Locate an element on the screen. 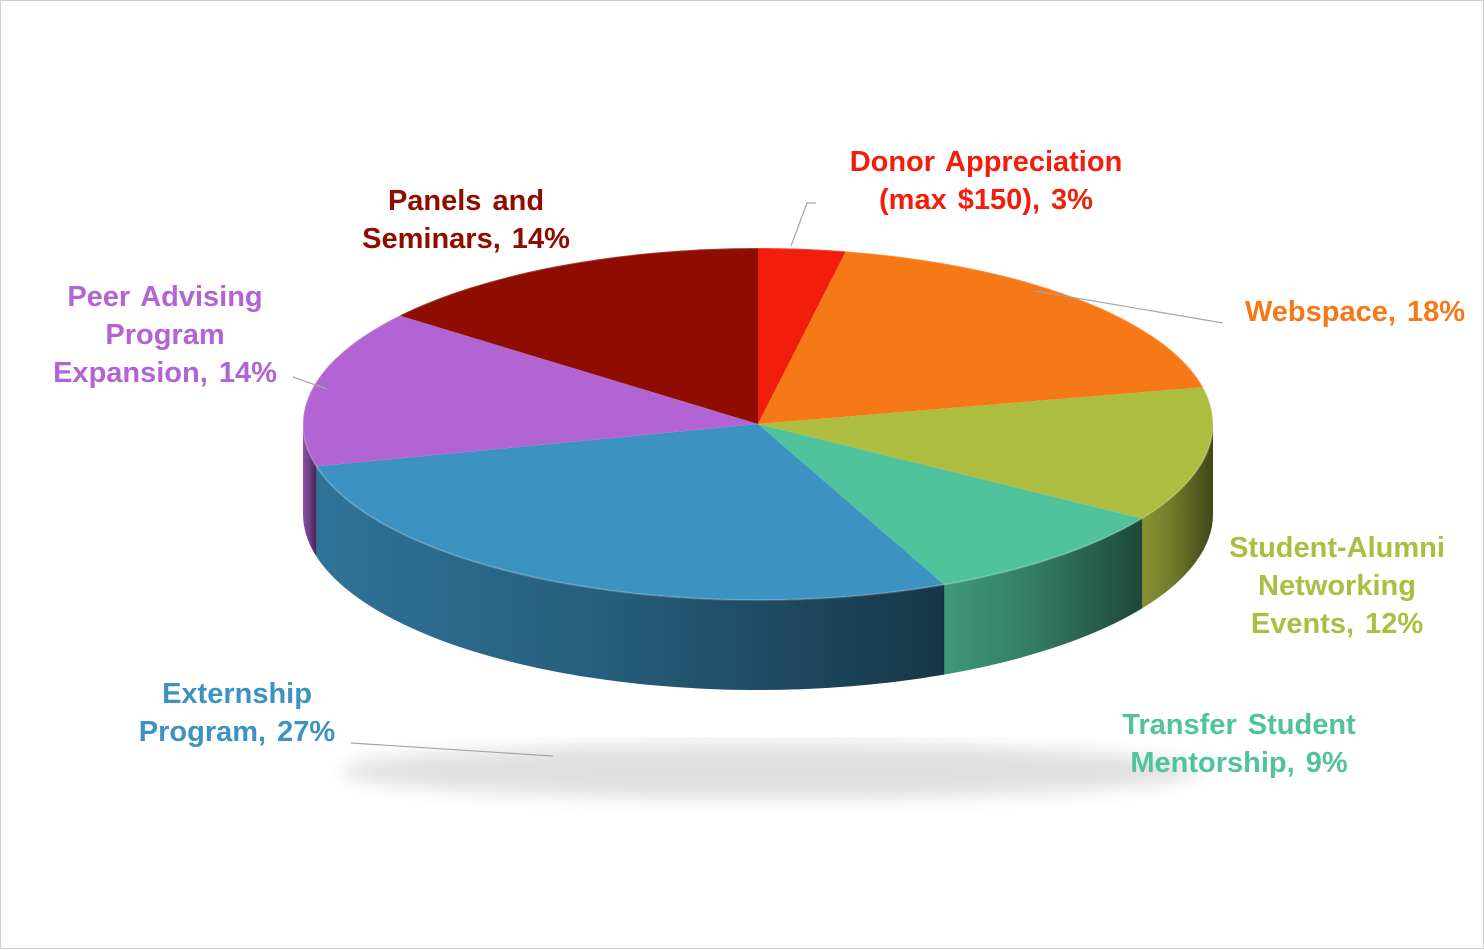 This screenshot has height=950, width=1484. label-donor-appreciation: Donor Appreciation (max $150), 3% is located at coordinates (986, 181).